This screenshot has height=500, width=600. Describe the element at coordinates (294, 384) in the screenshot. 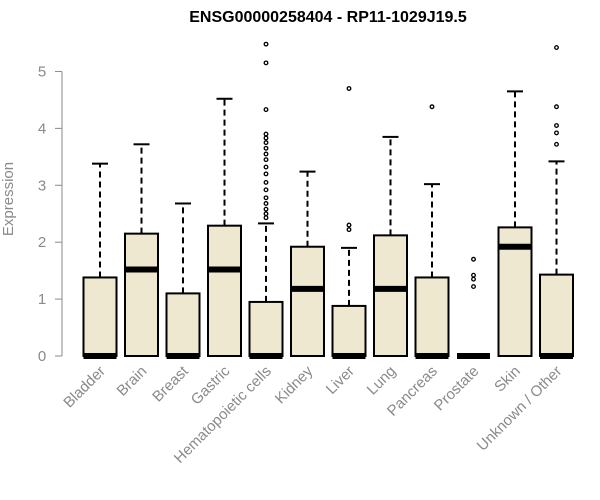

I see `x-tick-label: Kidney` at that location.